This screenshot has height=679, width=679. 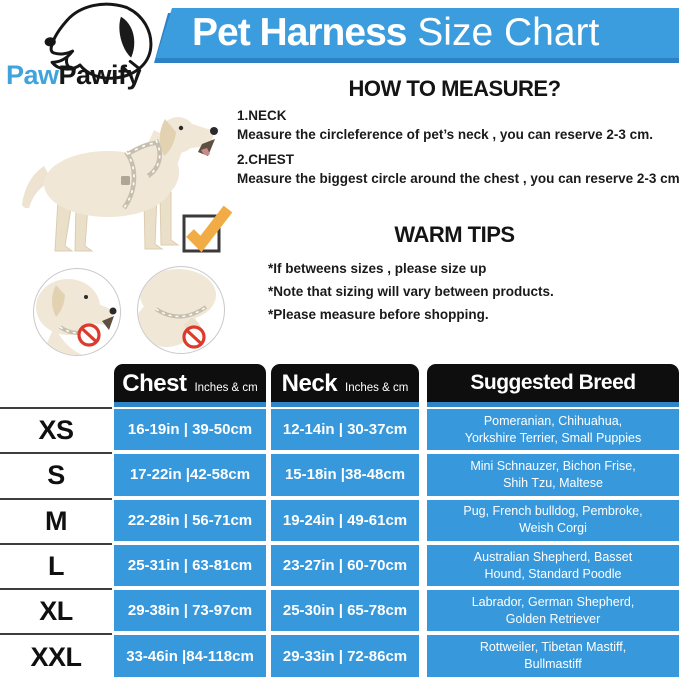 I want to click on neck-cell: 29-33in | 72-86cm, so click(x=345, y=656).